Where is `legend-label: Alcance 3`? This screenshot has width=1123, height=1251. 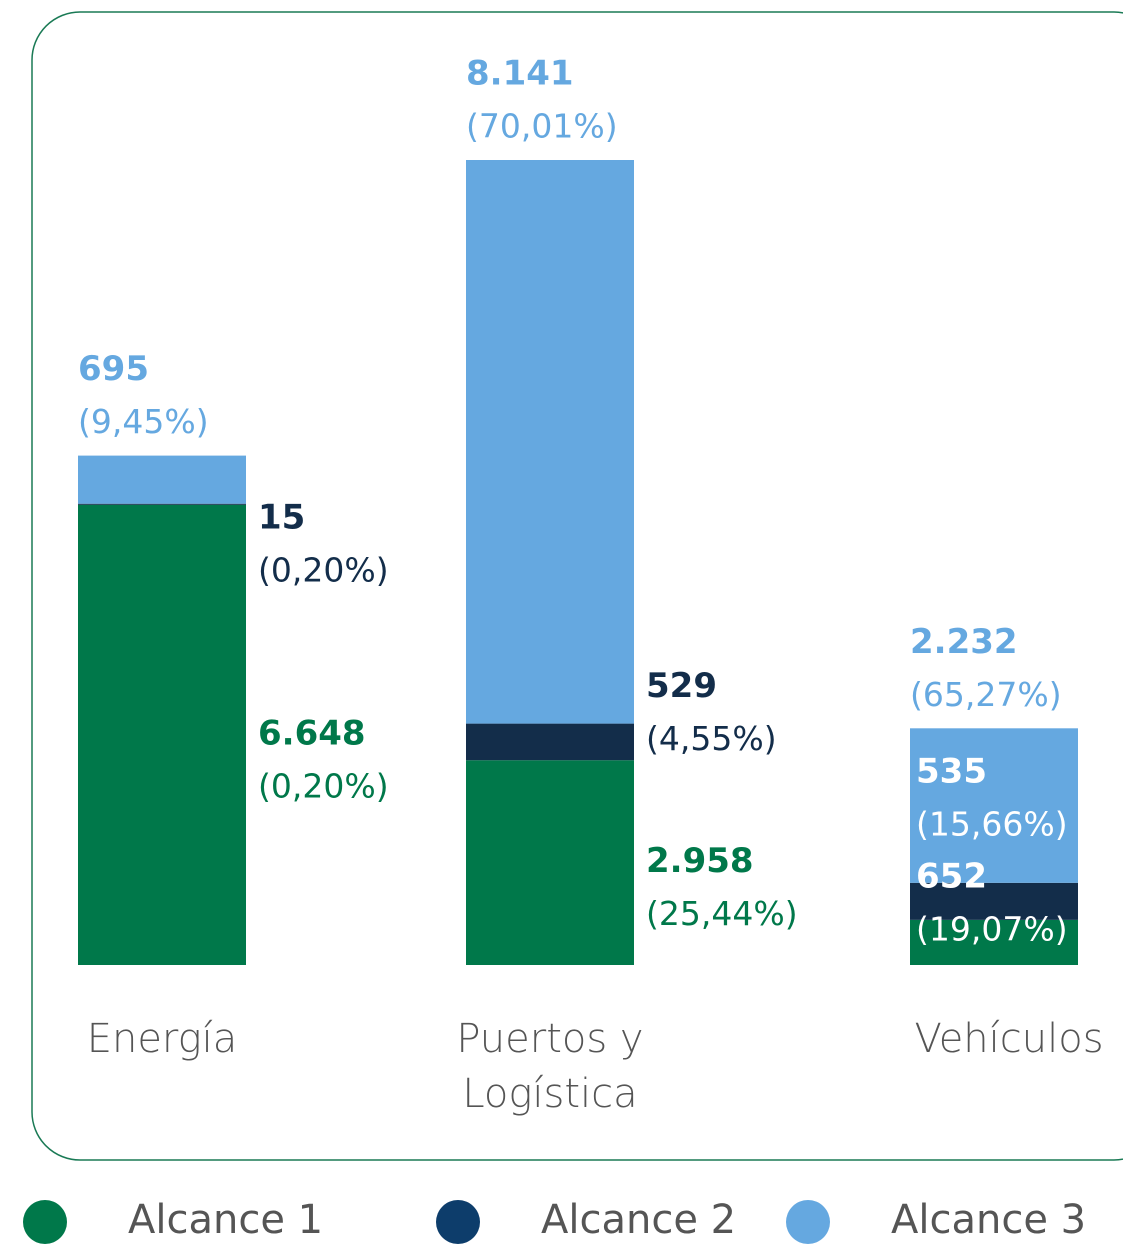 legend-label: Alcance 3 is located at coordinates (988, 1220).